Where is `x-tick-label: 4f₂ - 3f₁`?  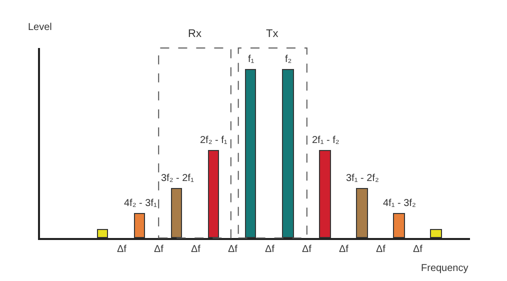 x-tick-label: 4f₂ - 3f₁ is located at coordinates (141, 203).